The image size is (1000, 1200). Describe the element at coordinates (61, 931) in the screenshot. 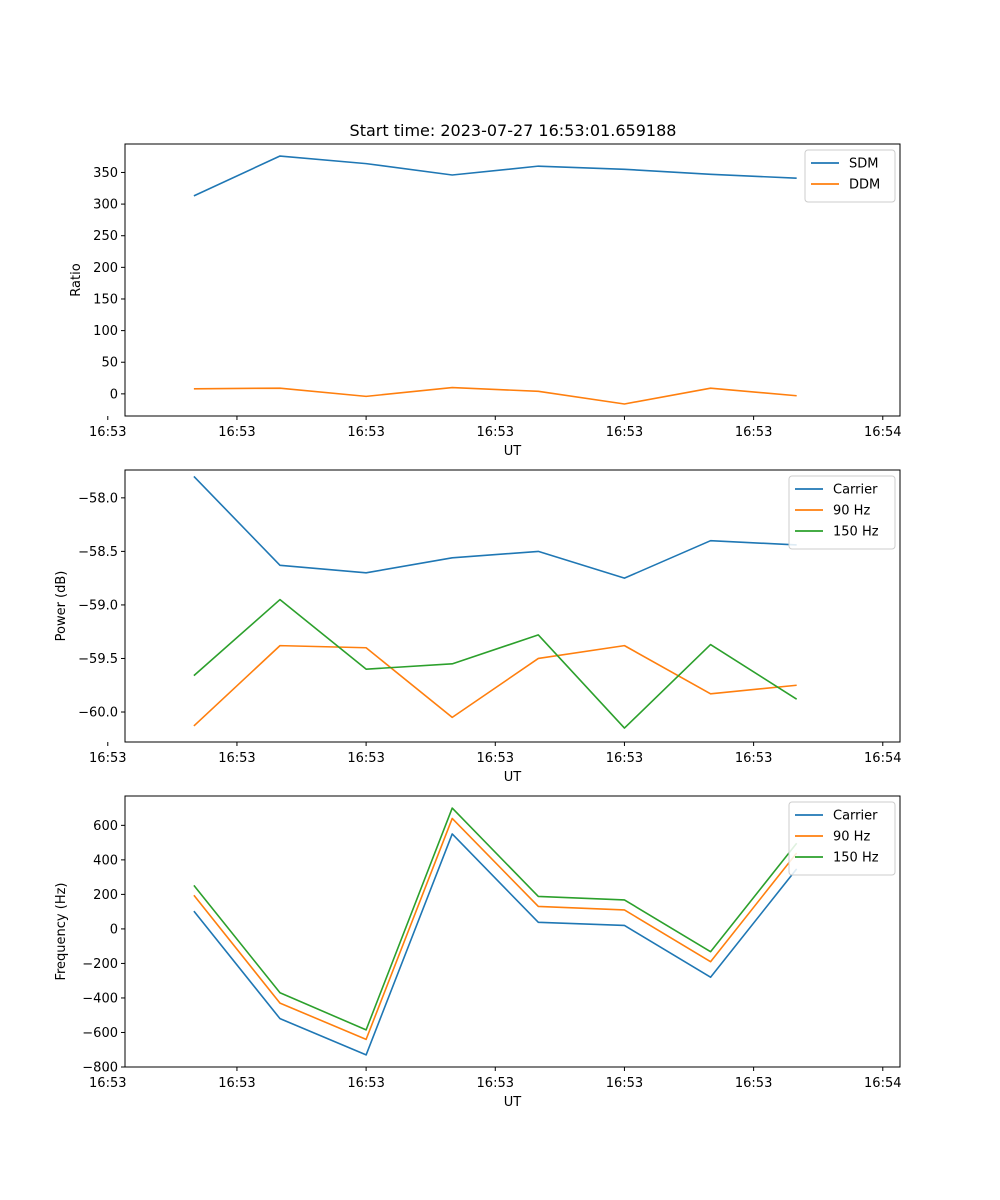

I see `frequency-y-axis-label: Frequency (Hz)` at that location.